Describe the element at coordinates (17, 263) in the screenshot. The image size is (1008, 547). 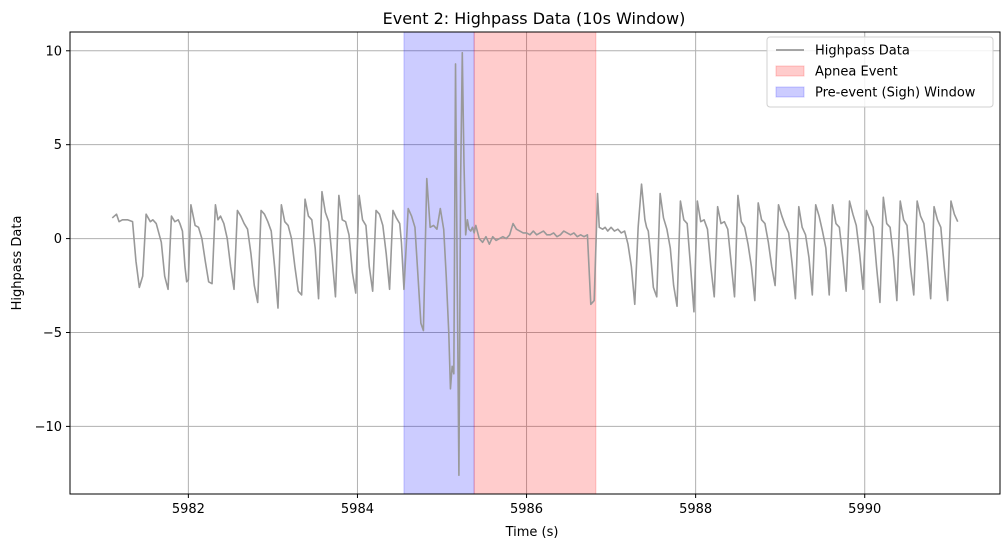
I see `y-axis-label: Highpass Data` at that location.